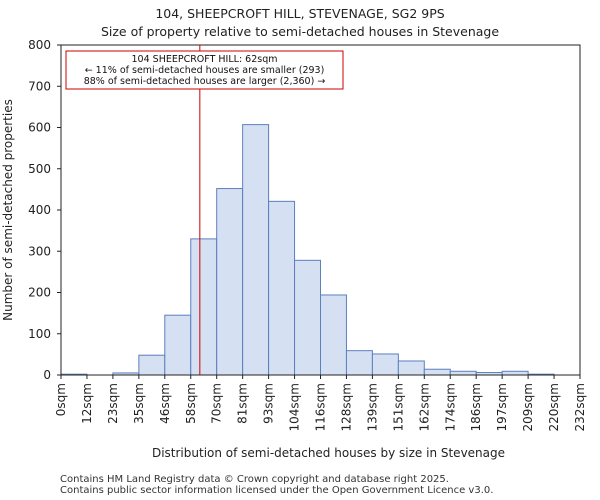 Image resolution: width=600 pixels, height=500 pixels. Describe the element at coordinates (47, 375) in the screenshot. I see `y-tick-label-0: 0` at that location.